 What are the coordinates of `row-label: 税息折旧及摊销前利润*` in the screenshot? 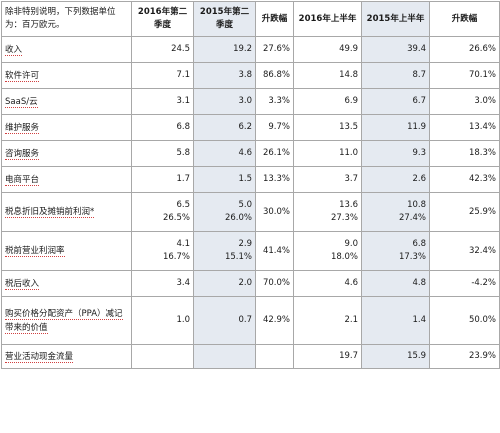 It's located at (66, 212).